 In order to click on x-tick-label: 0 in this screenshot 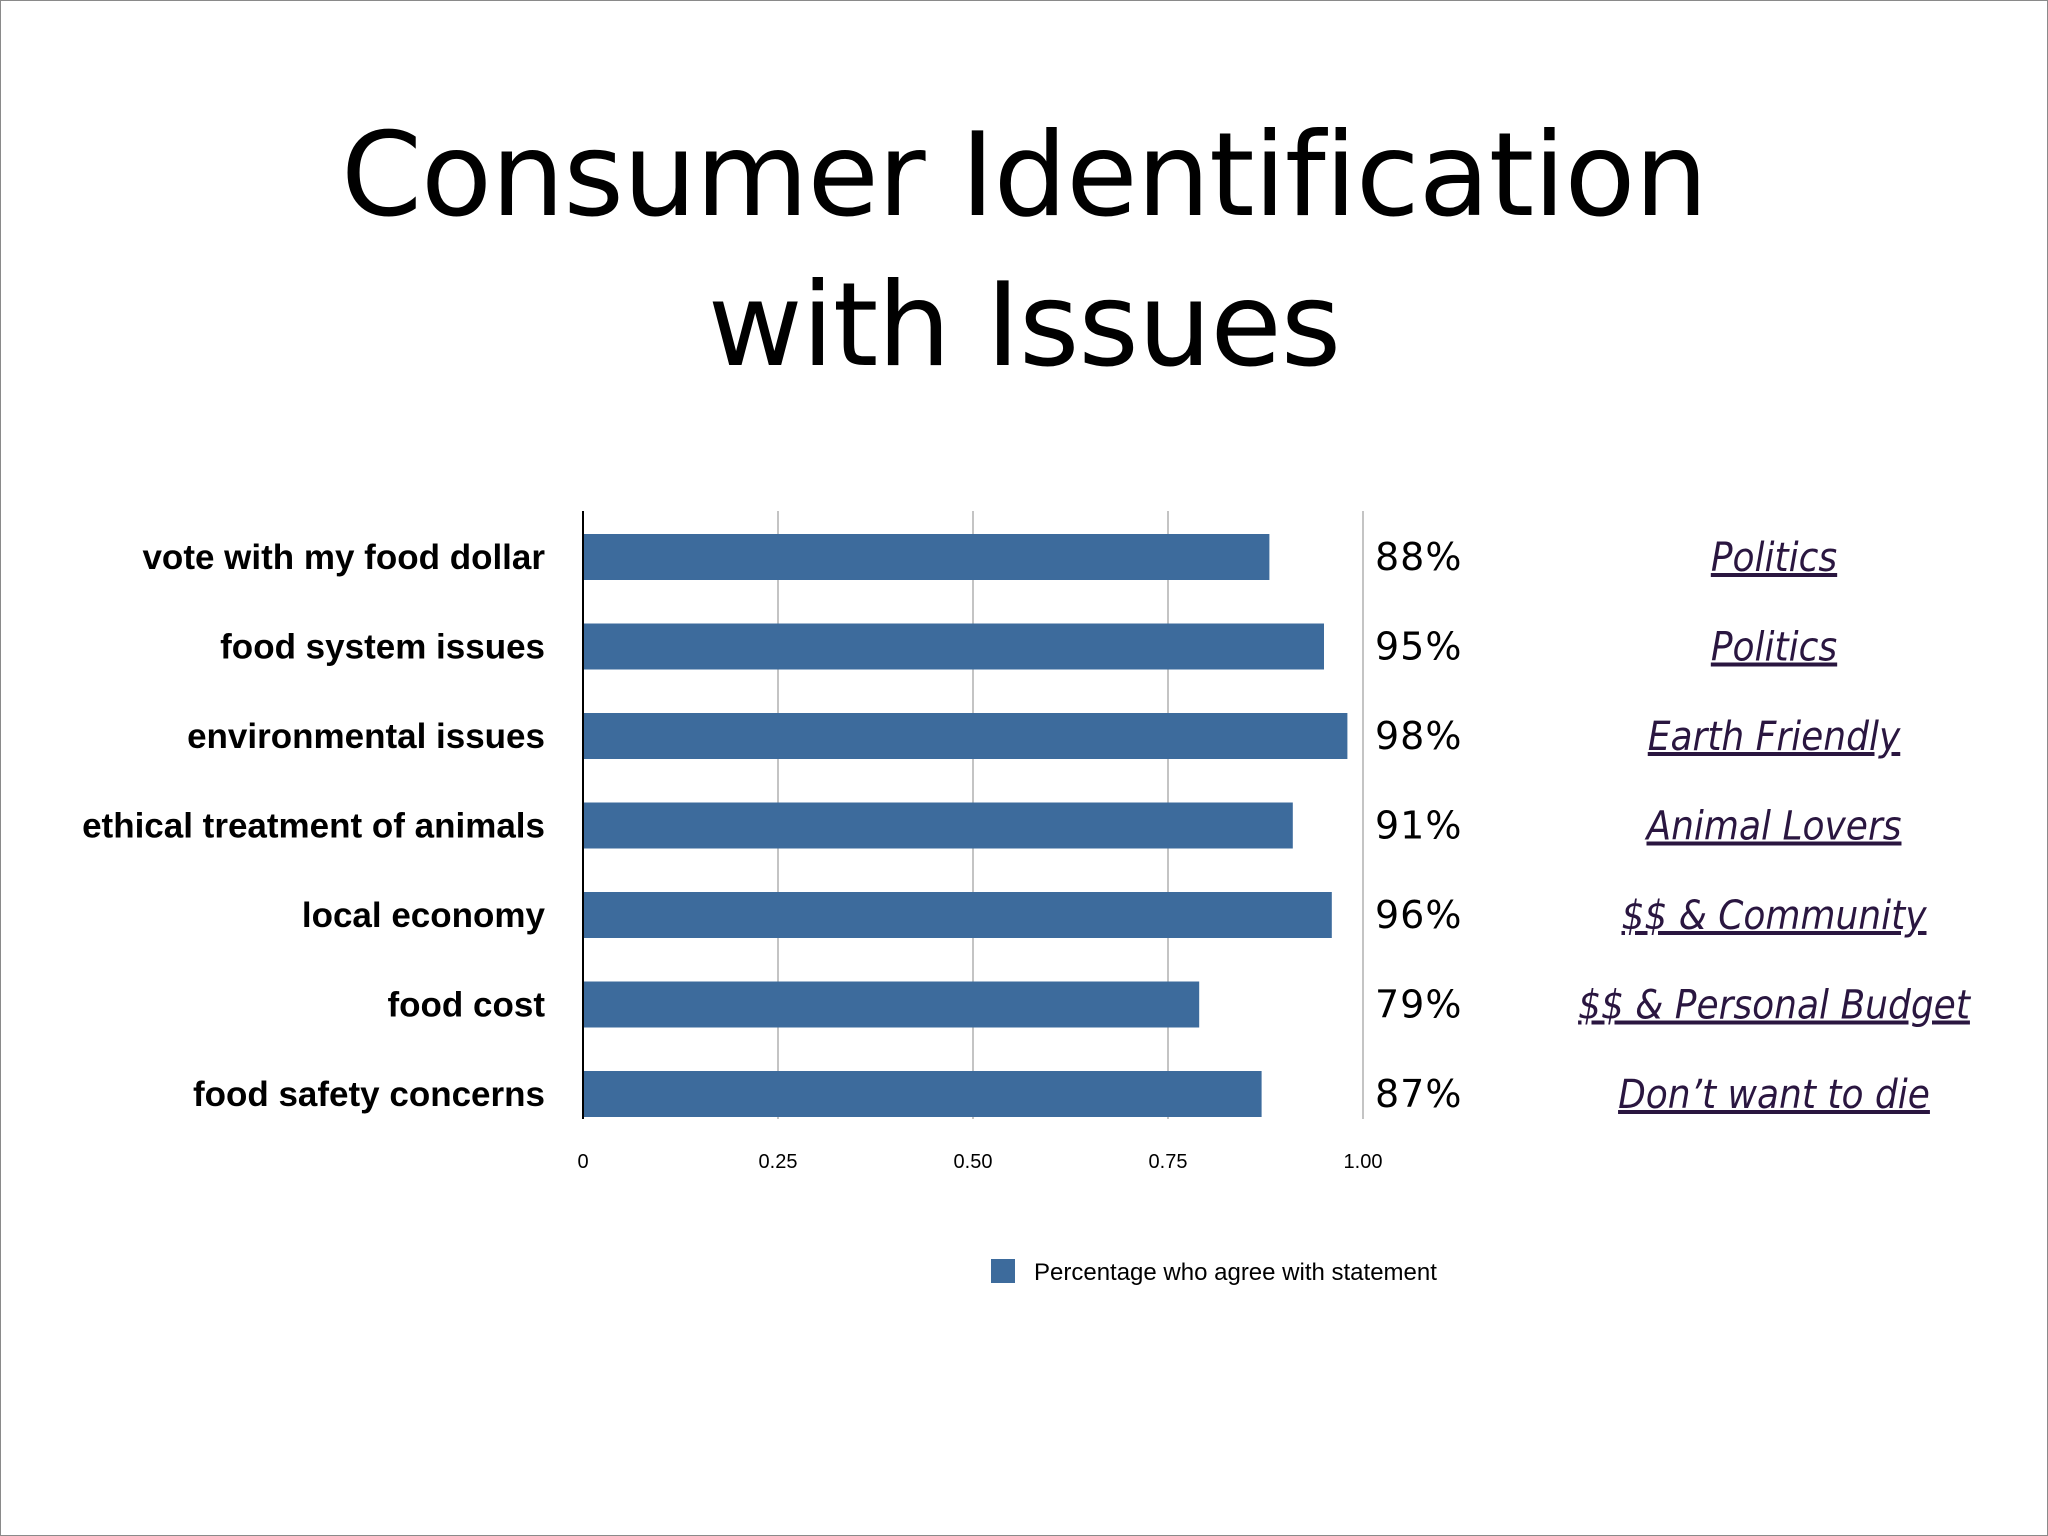, I will do `click(582, 1162)`.